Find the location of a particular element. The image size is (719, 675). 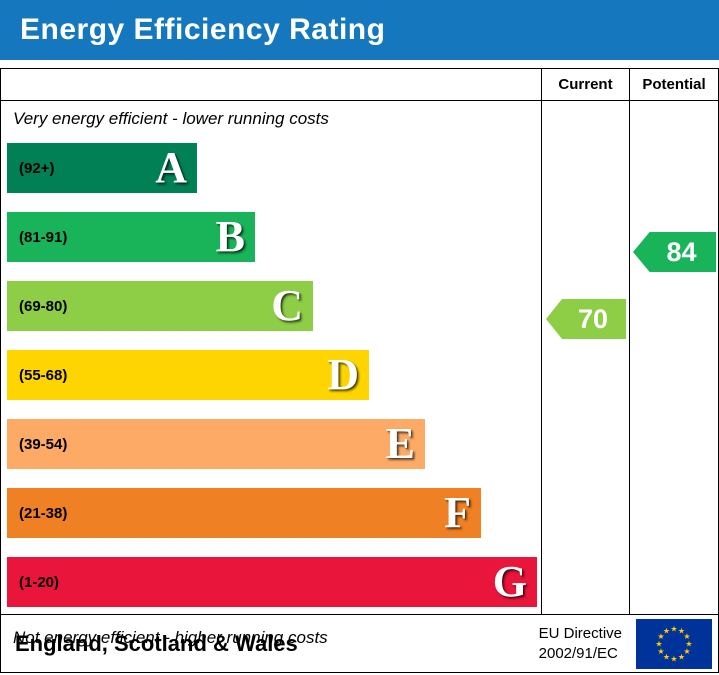

eu-directive-label: EU Directive 2002/91/EC is located at coordinates (580, 643).